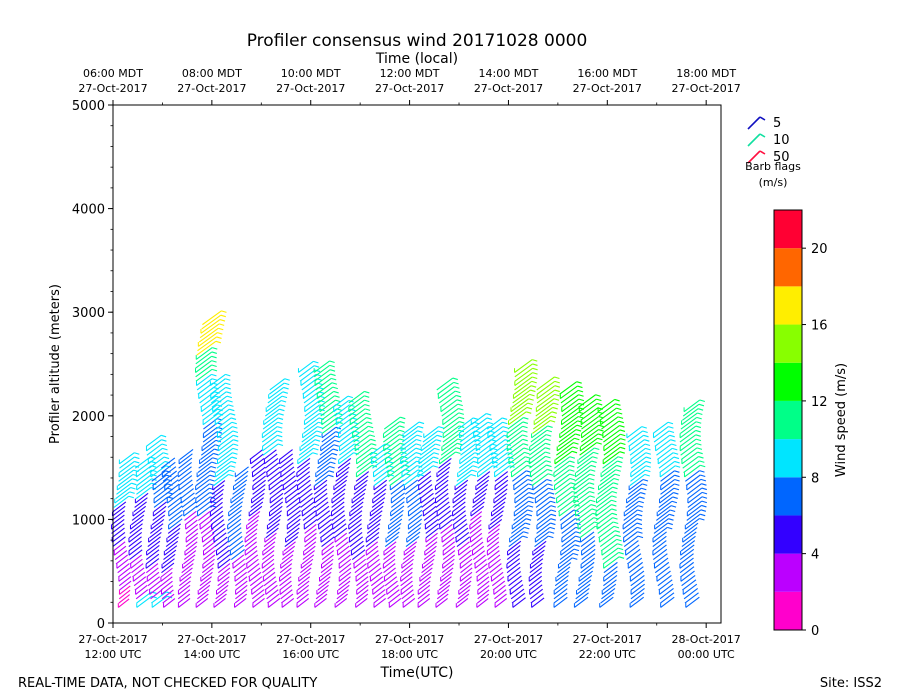 The height and width of the screenshot is (700, 900). Describe the element at coordinates (88, 106) in the screenshot. I see `y-tick-label: 5000` at that location.